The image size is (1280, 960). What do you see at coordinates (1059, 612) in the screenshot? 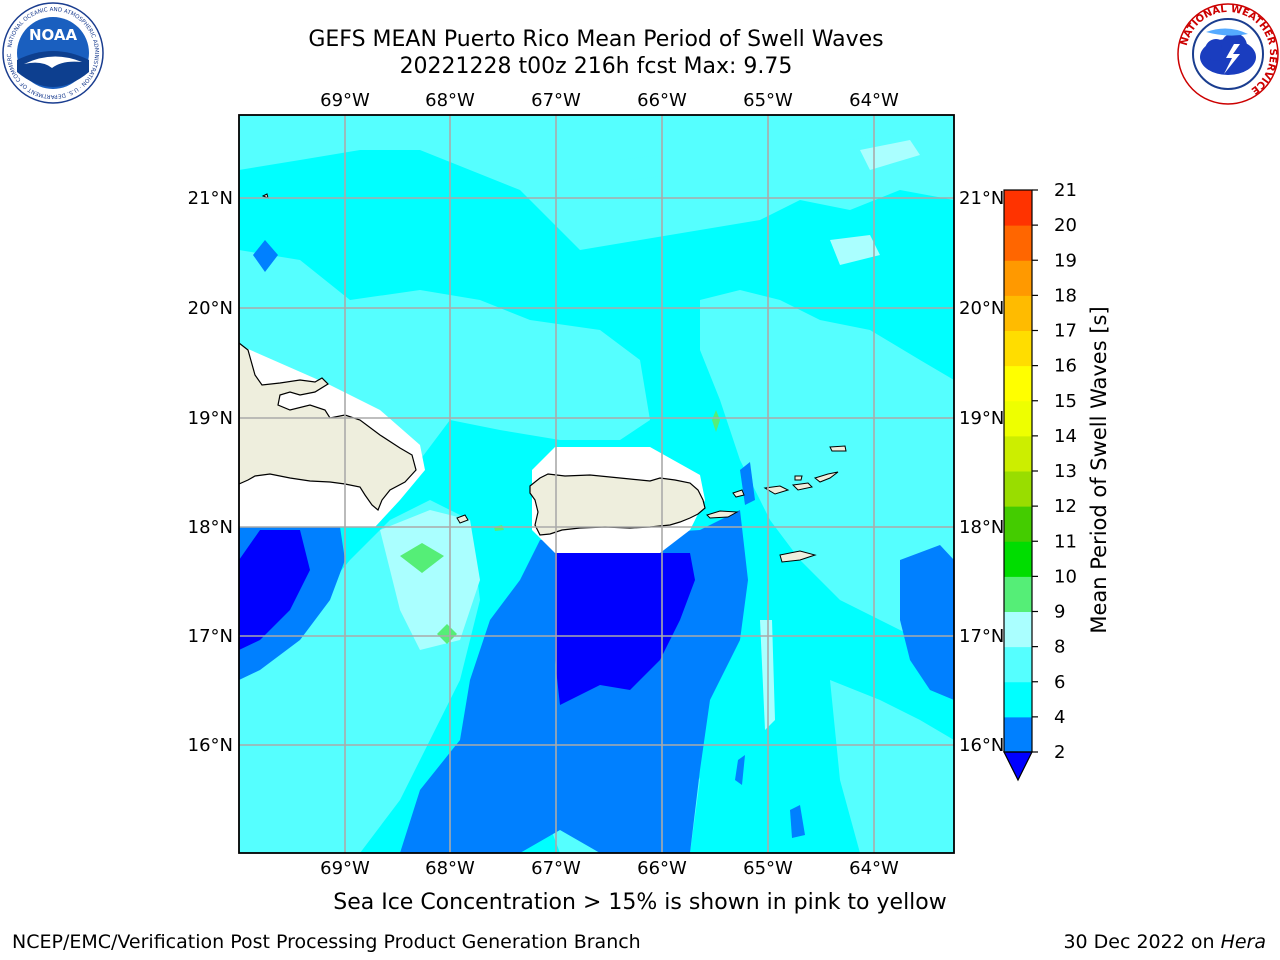
I see `colorbar-tick-label: 9` at bounding box center [1059, 612].